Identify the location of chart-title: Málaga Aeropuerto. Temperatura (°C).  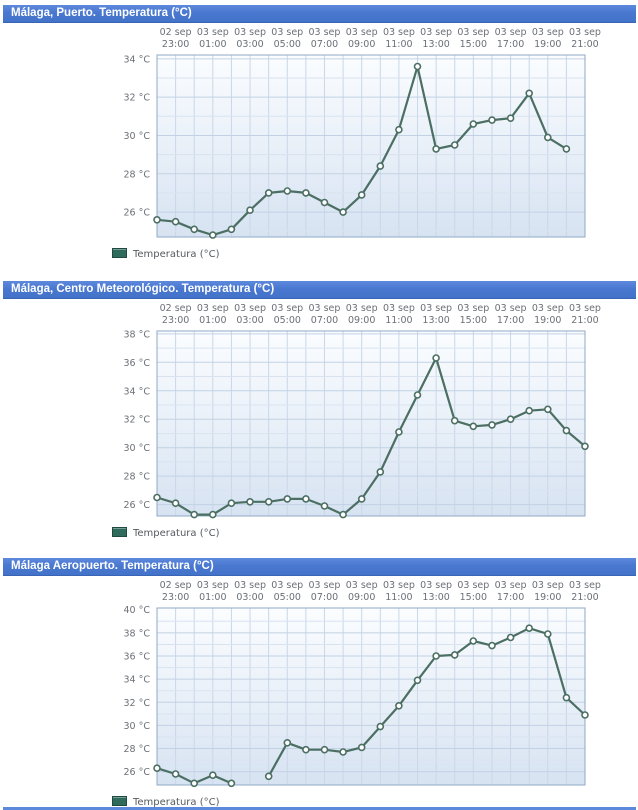
(112, 566).